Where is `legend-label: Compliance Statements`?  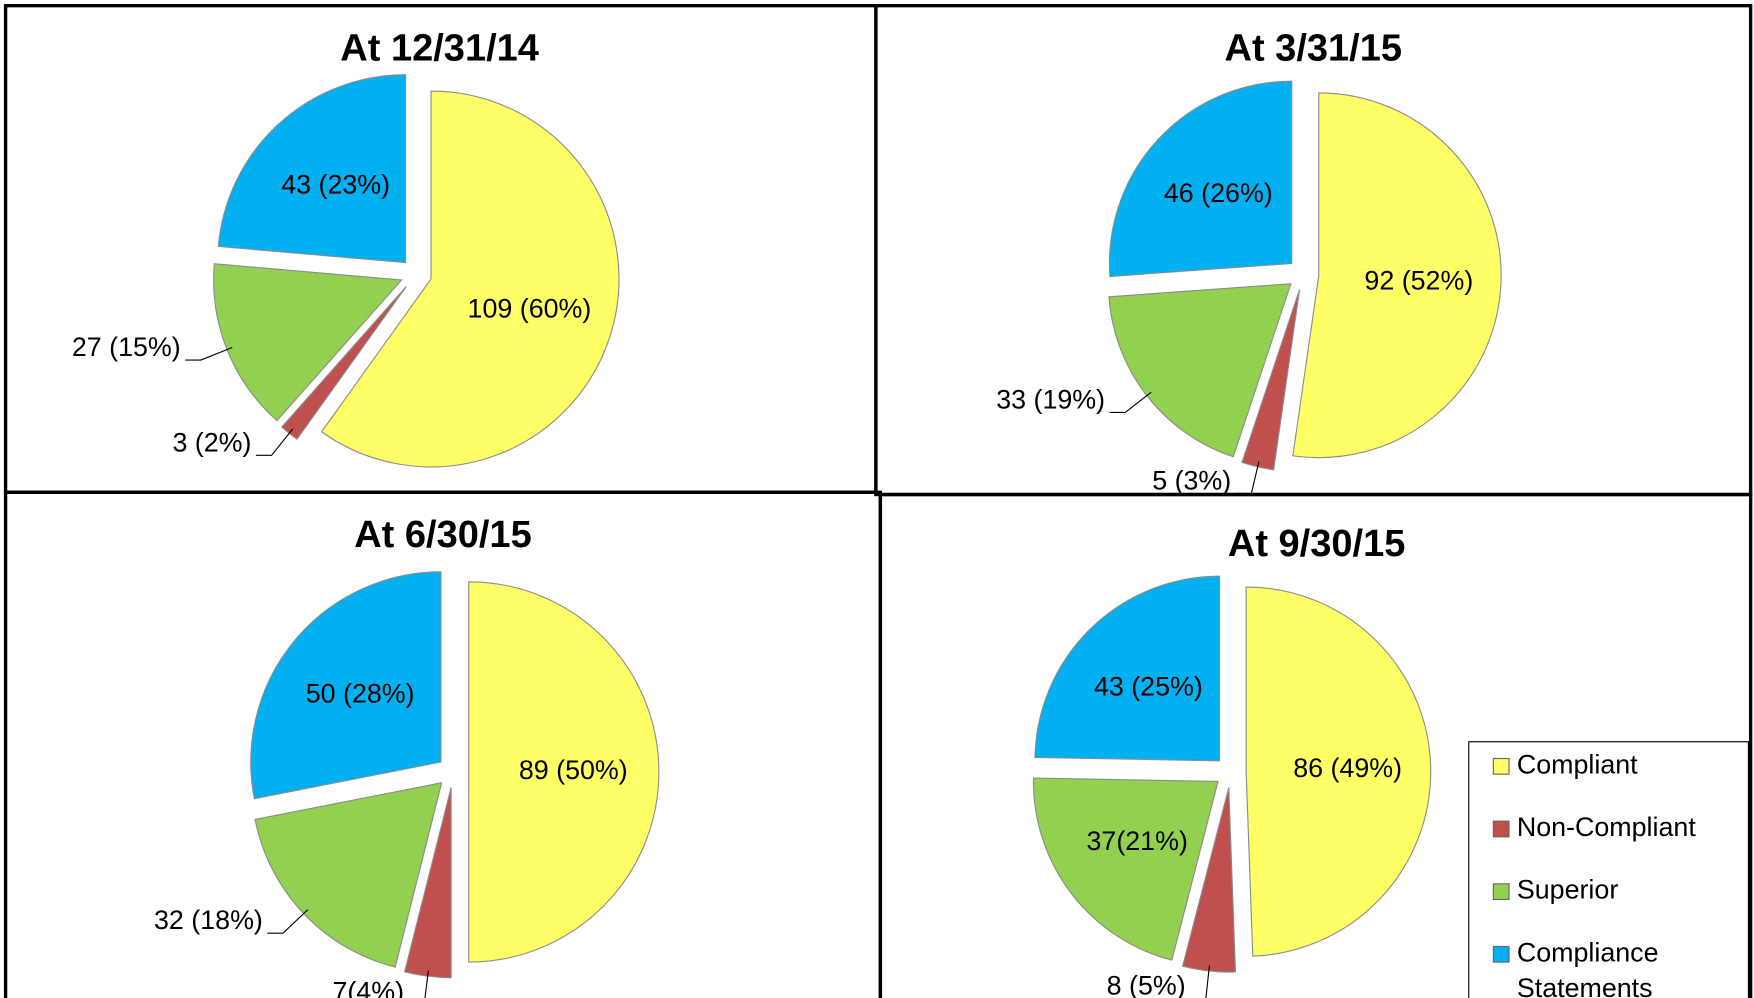
legend-label: Compliance Statements is located at coordinates (1591, 967).